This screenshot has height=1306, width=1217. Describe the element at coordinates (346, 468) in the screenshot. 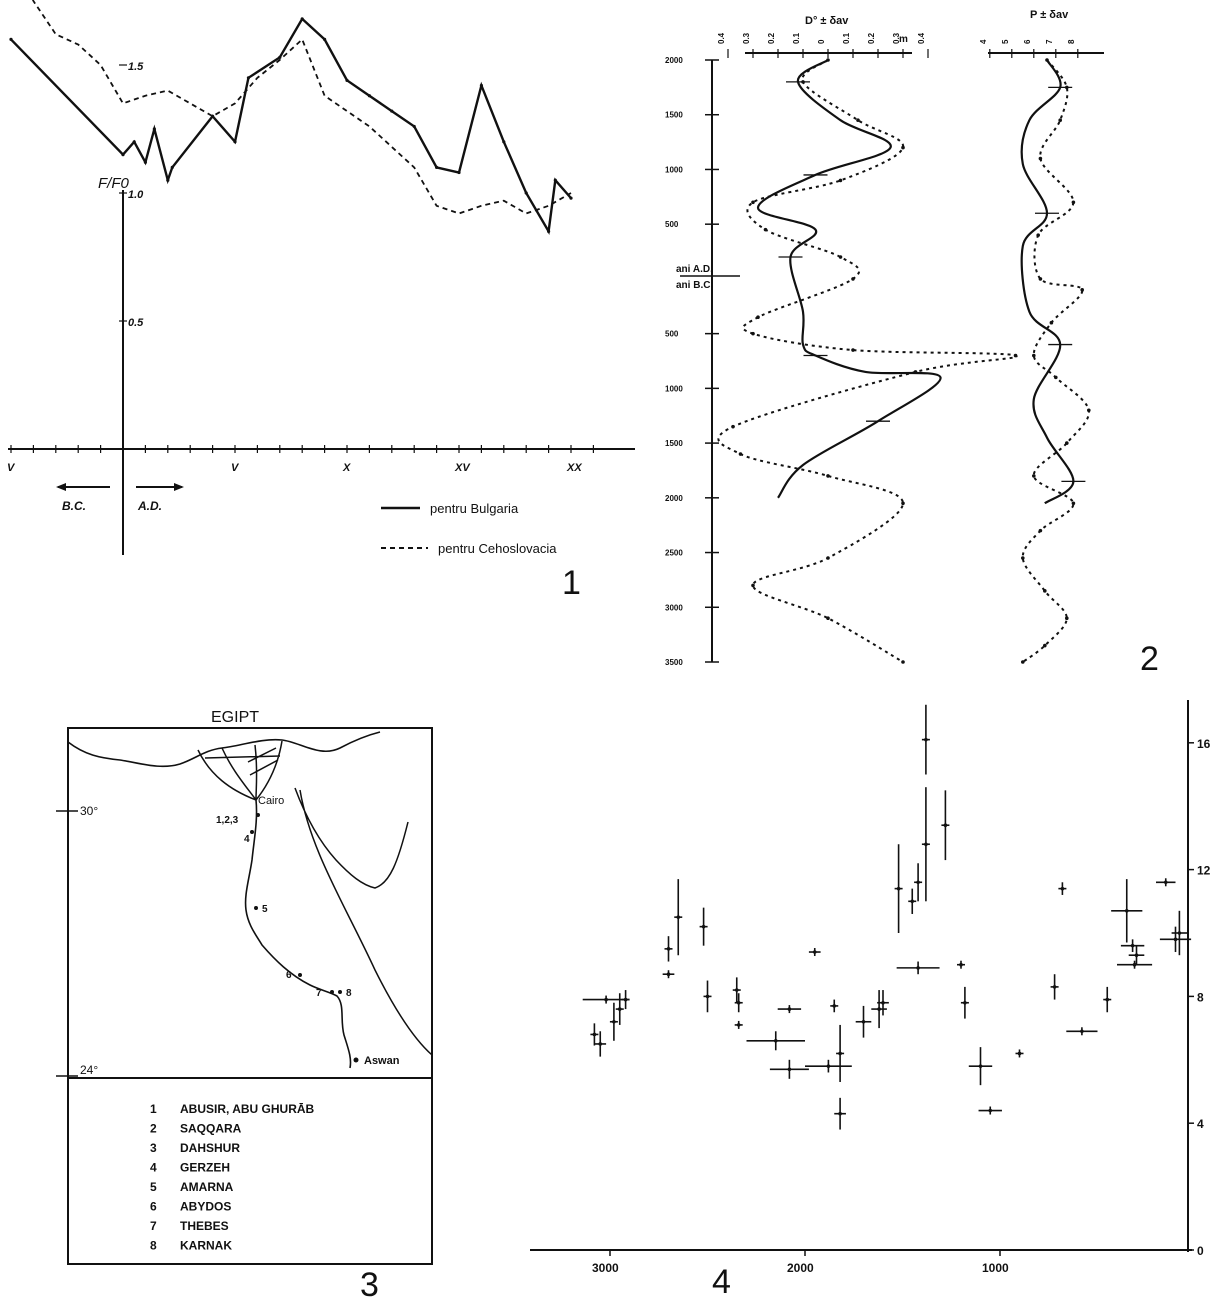

I see `chart1-x-tick-label: X` at that location.